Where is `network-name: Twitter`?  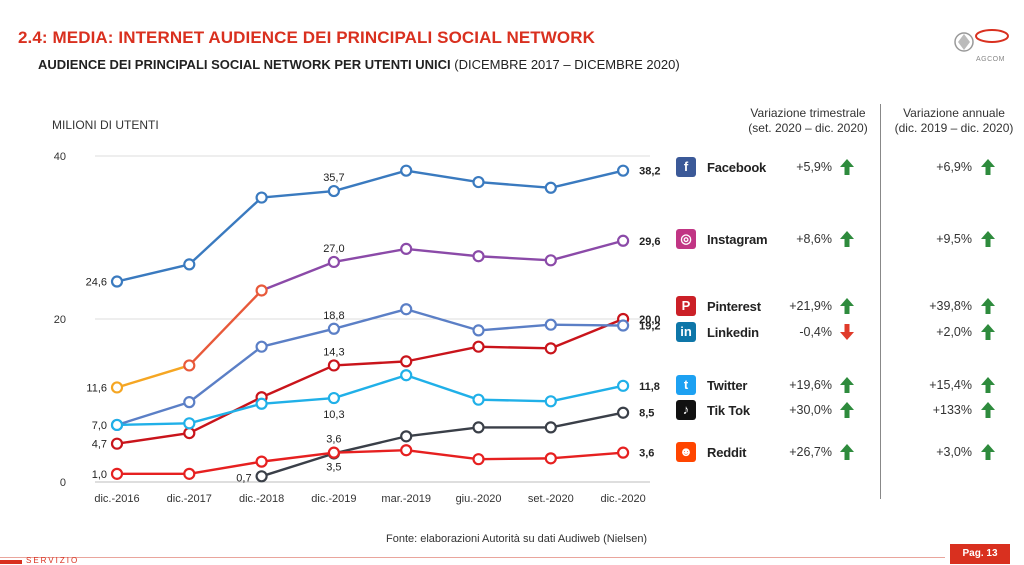 network-name: Twitter is located at coordinates (727, 385).